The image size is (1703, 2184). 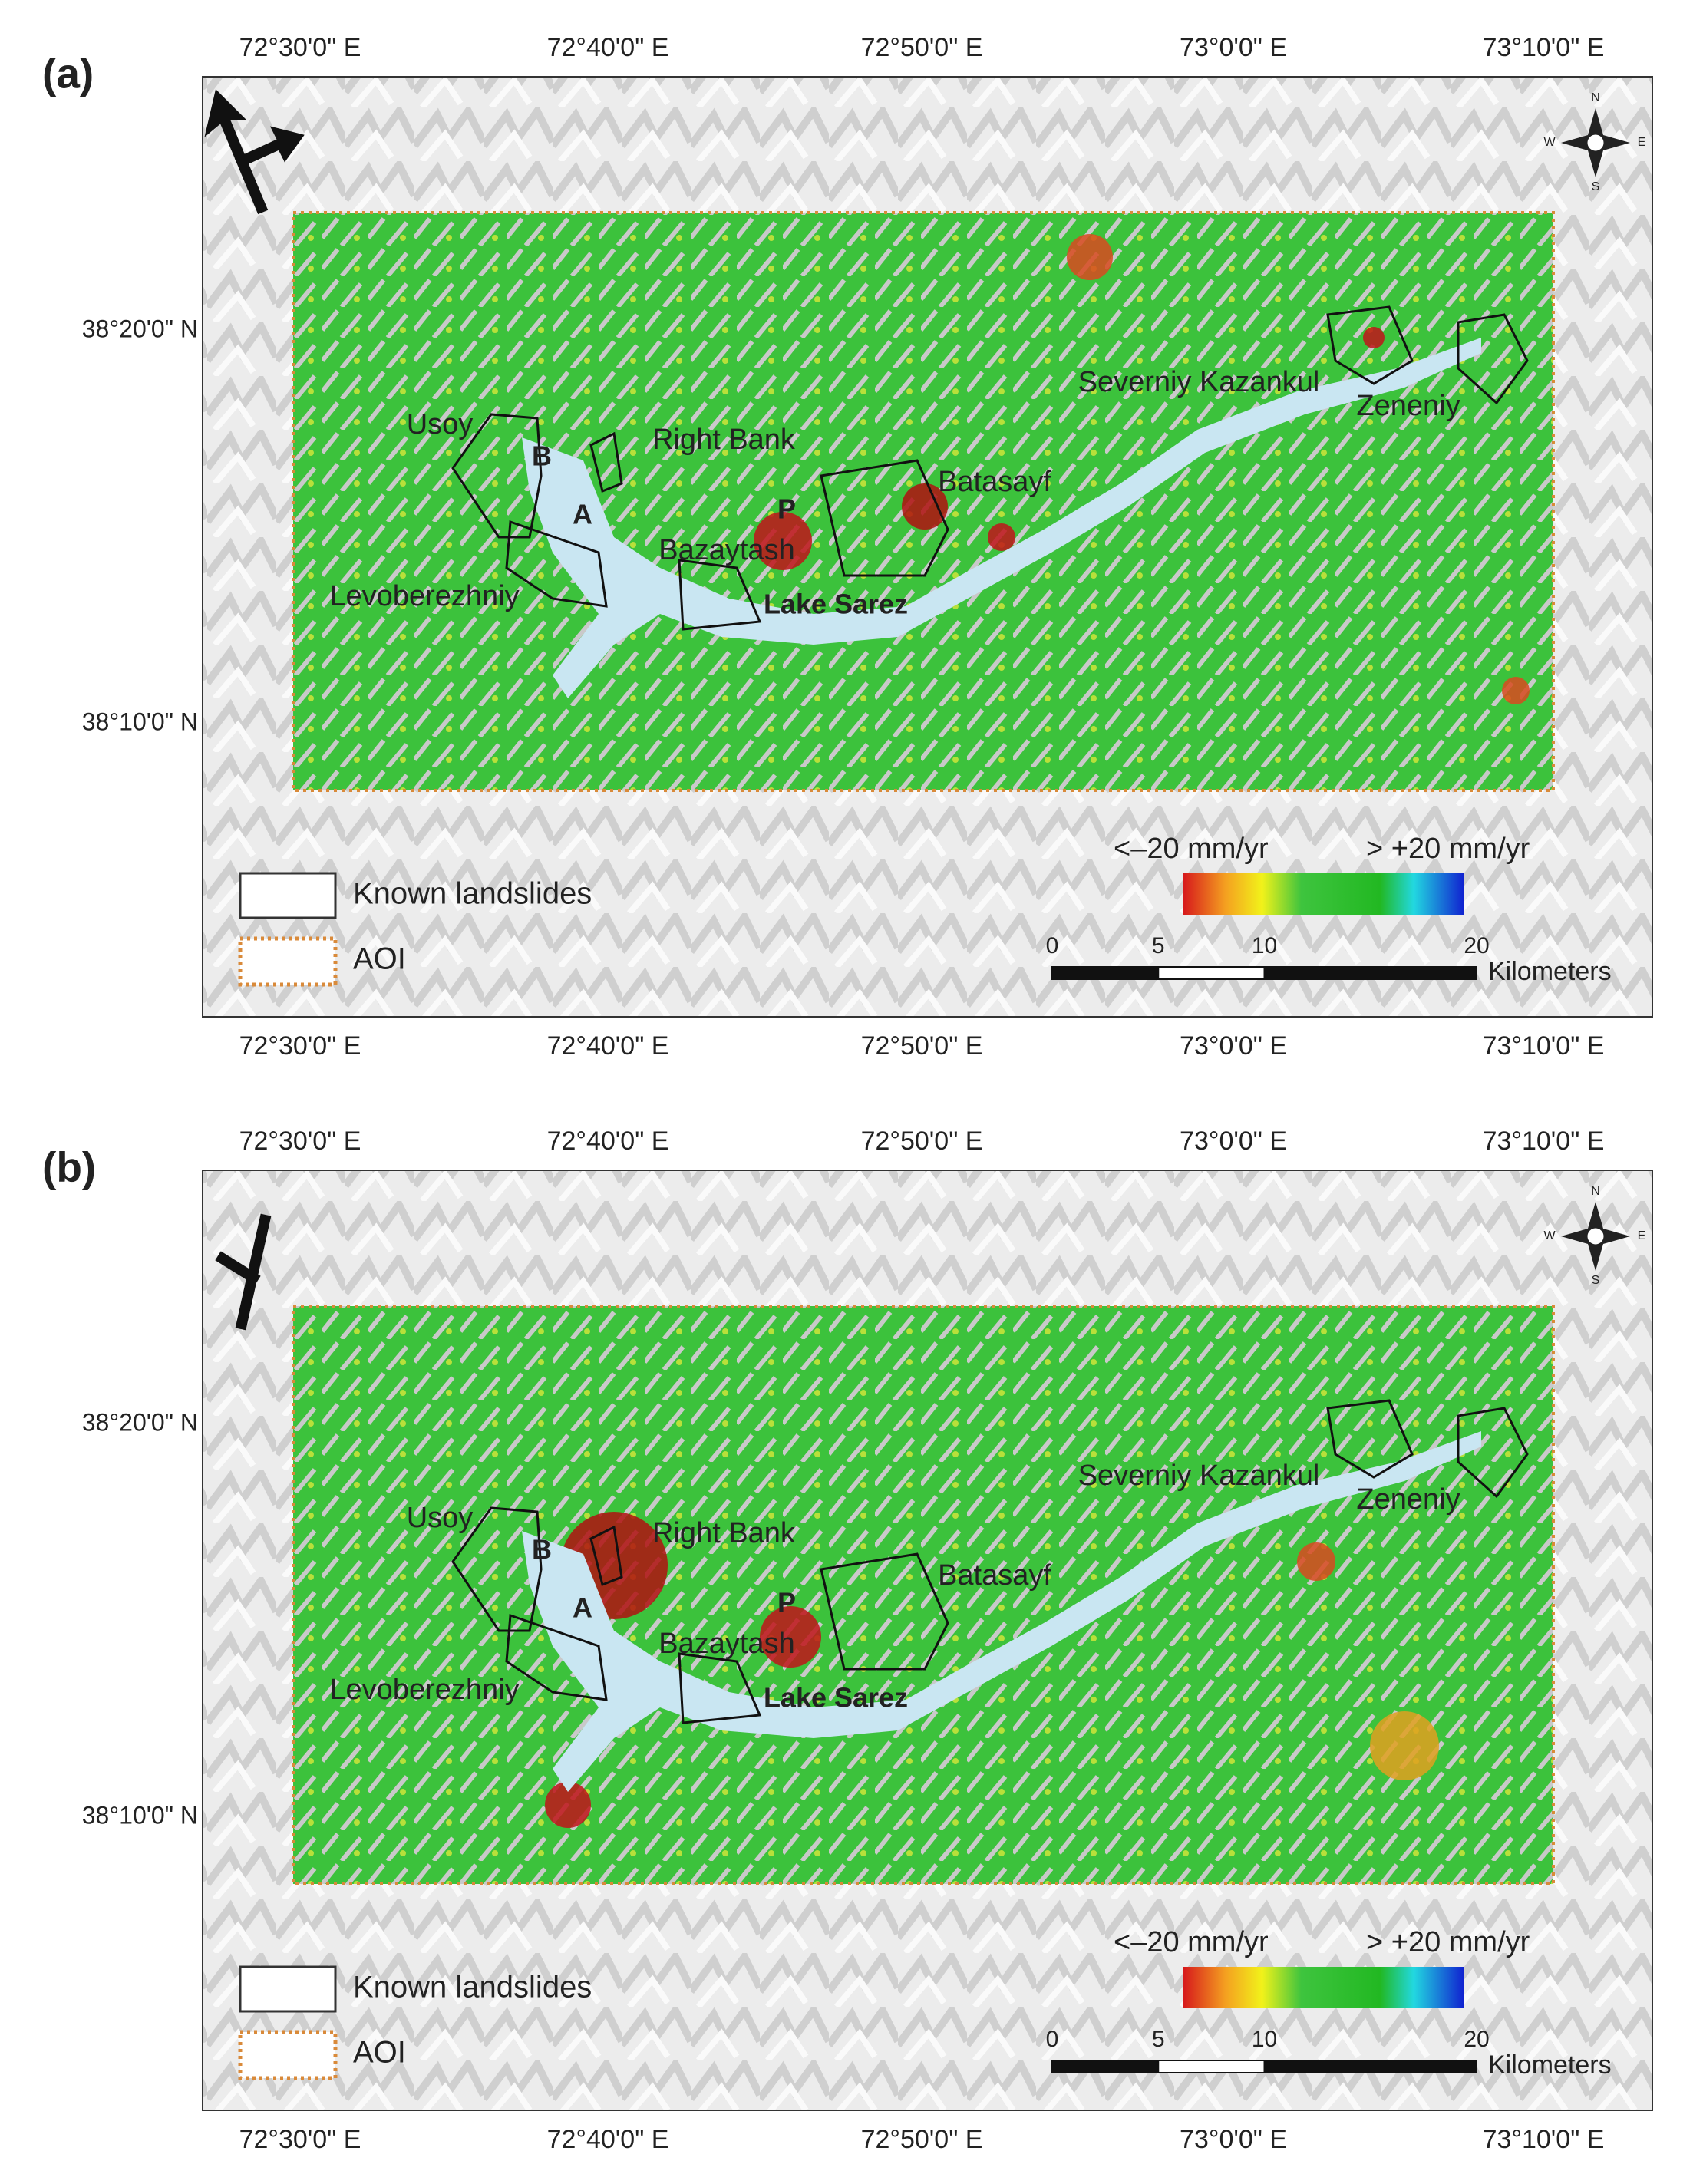 What do you see at coordinates (1001, 1611) in the screenshot?
I see `lake` at bounding box center [1001, 1611].